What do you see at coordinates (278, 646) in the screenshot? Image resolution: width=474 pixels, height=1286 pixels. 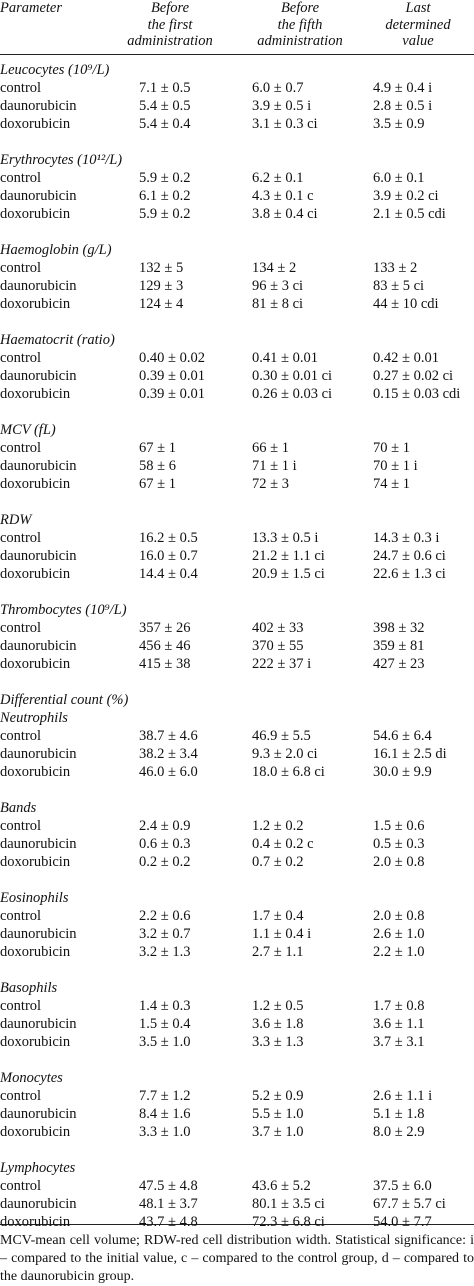 I see `cell-value: 370 ± 55` at bounding box center [278, 646].